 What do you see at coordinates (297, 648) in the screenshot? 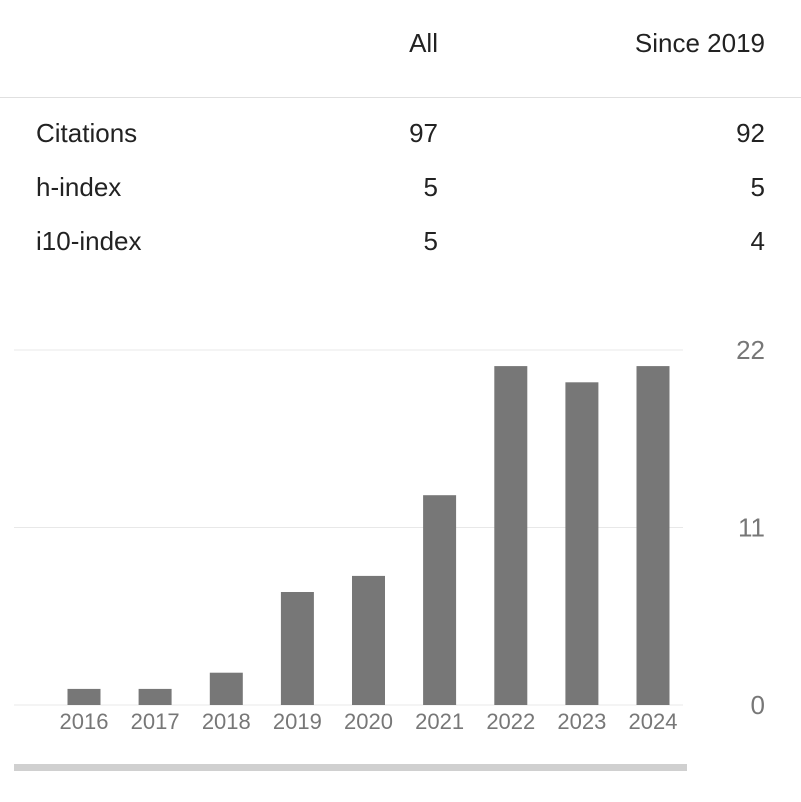
I see `bar-2019` at bounding box center [297, 648].